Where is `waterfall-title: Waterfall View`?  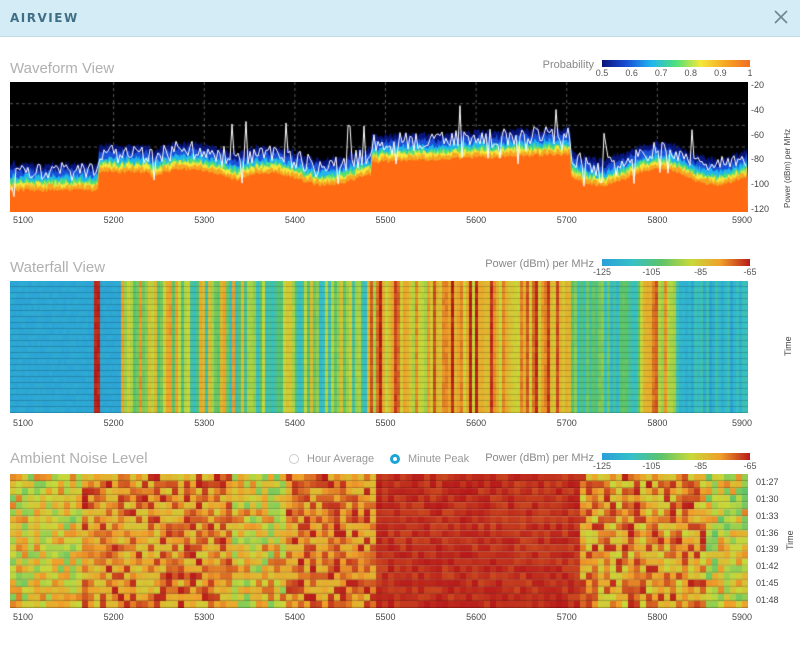 waterfall-title: Waterfall View is located at coordinates (58, 267).